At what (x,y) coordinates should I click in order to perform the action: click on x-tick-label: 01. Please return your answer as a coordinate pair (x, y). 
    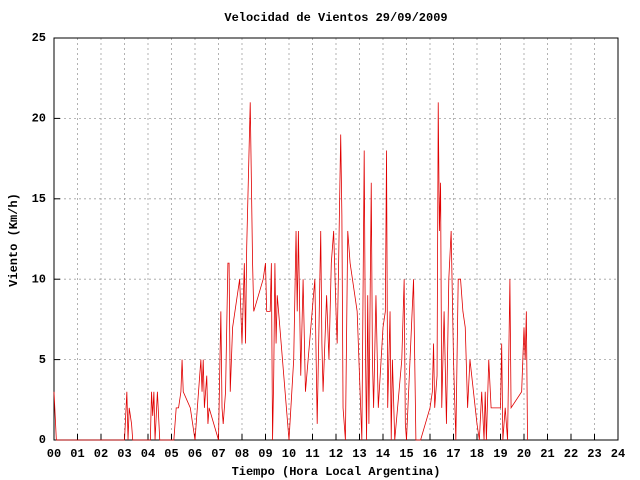
    Looking at the image, I should click on (77, 454).